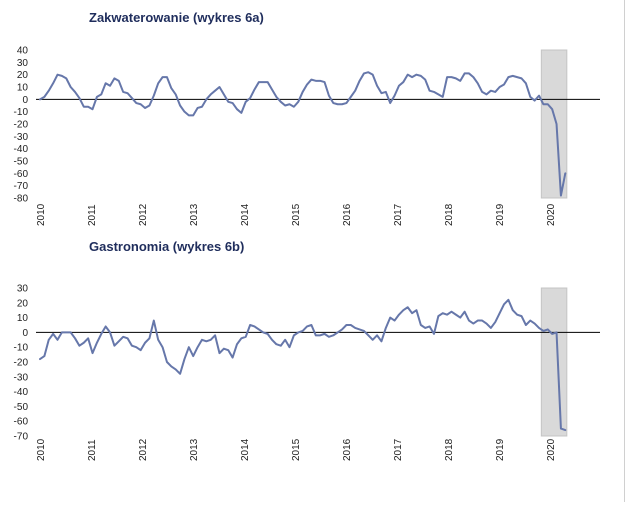 The width and height of the screenshot is (629, 507). I want to click on chart-title: Gastronomia (wykres 6b), so click(166, 246).